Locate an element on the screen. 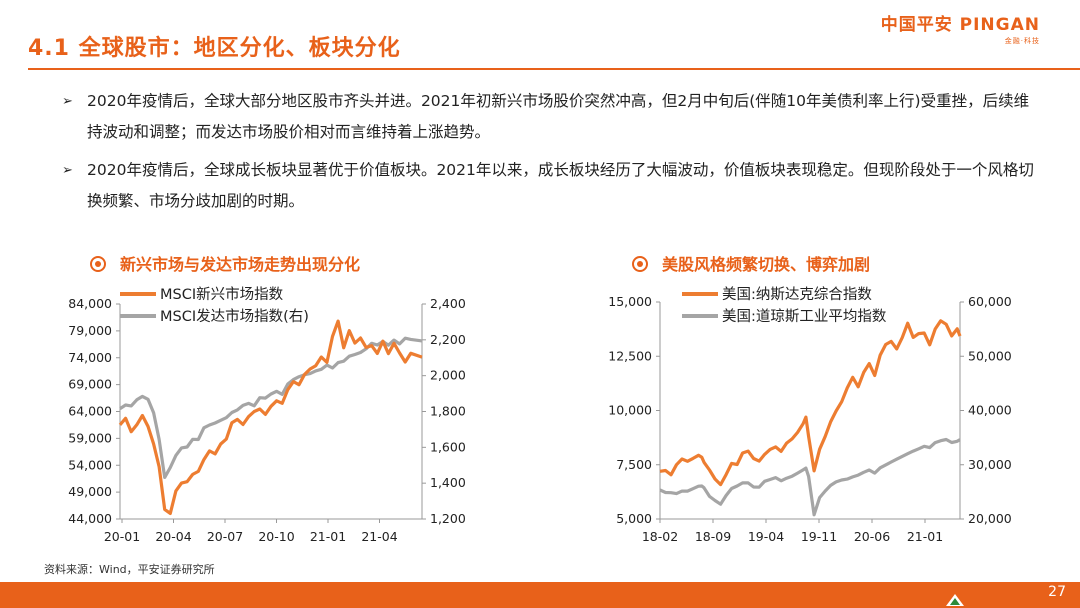  y-left-tick-label: 54,000 is located at coordinates (90, 464).